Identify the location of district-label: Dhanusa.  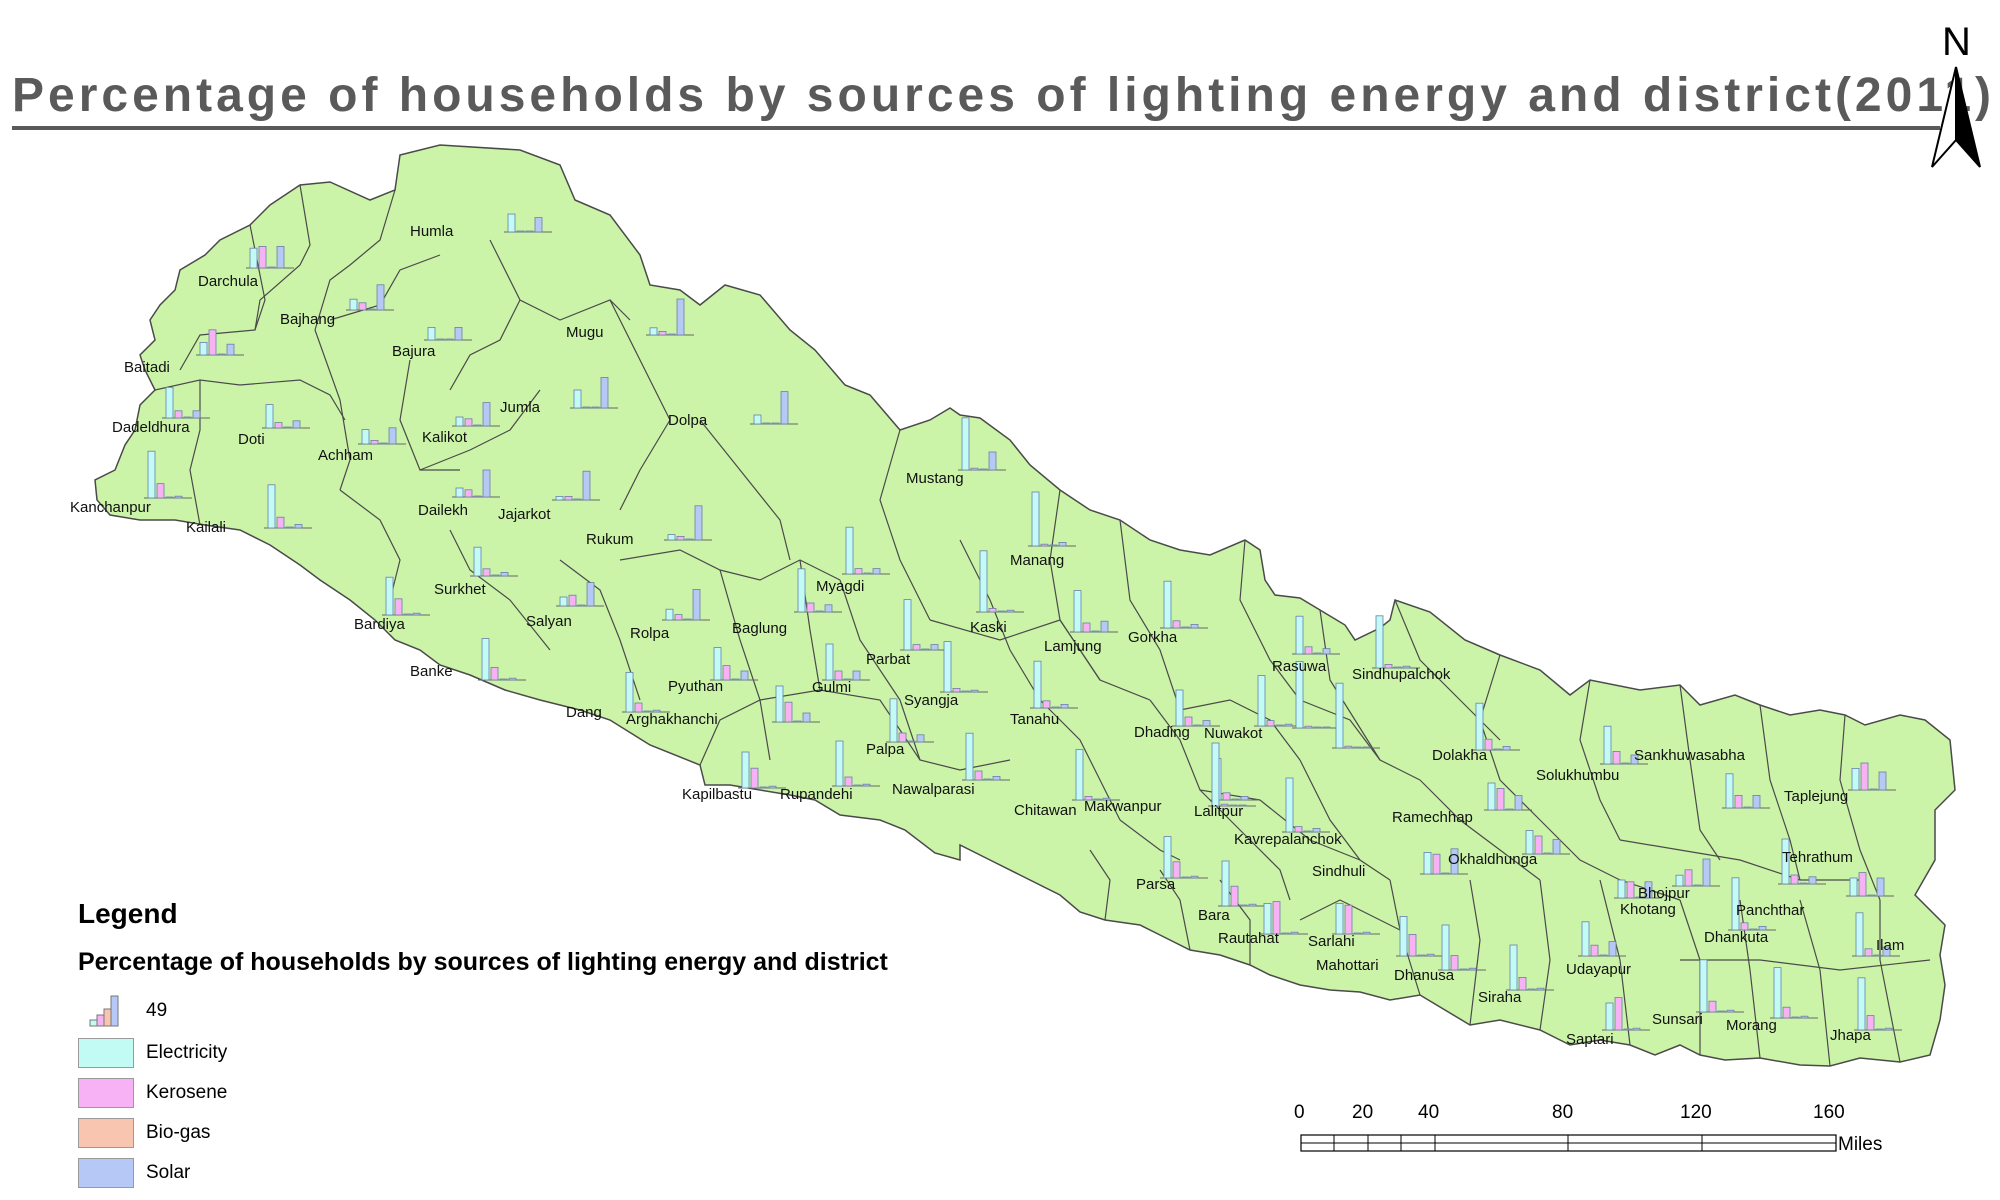
(1424, 975).